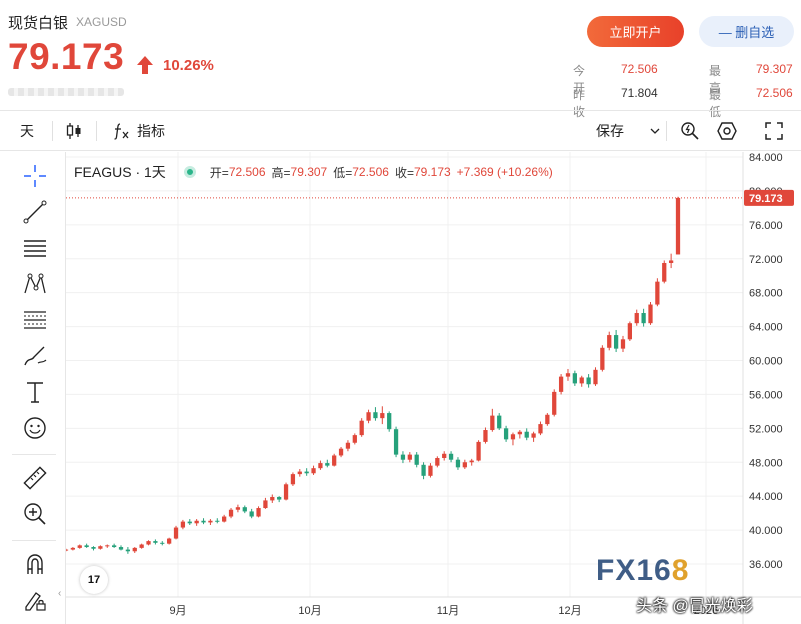  Describe the element at coordinates (774, 131) in the screenshot. I see `fullscreen-icon` at that location.